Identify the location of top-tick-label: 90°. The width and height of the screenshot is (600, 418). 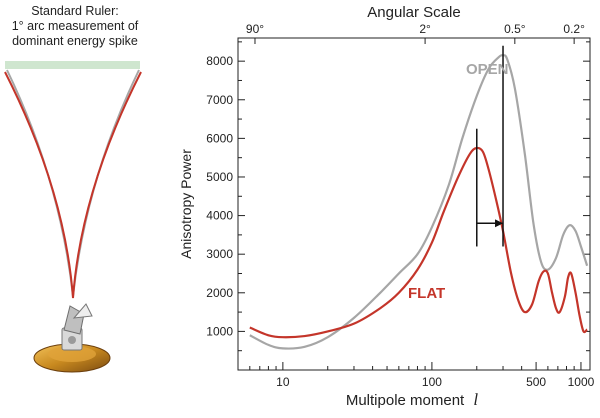
(255, 29).